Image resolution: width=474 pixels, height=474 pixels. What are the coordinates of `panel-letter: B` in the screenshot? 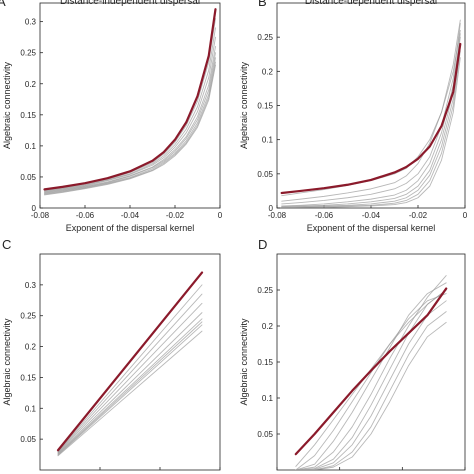 It's located at (262, 4).